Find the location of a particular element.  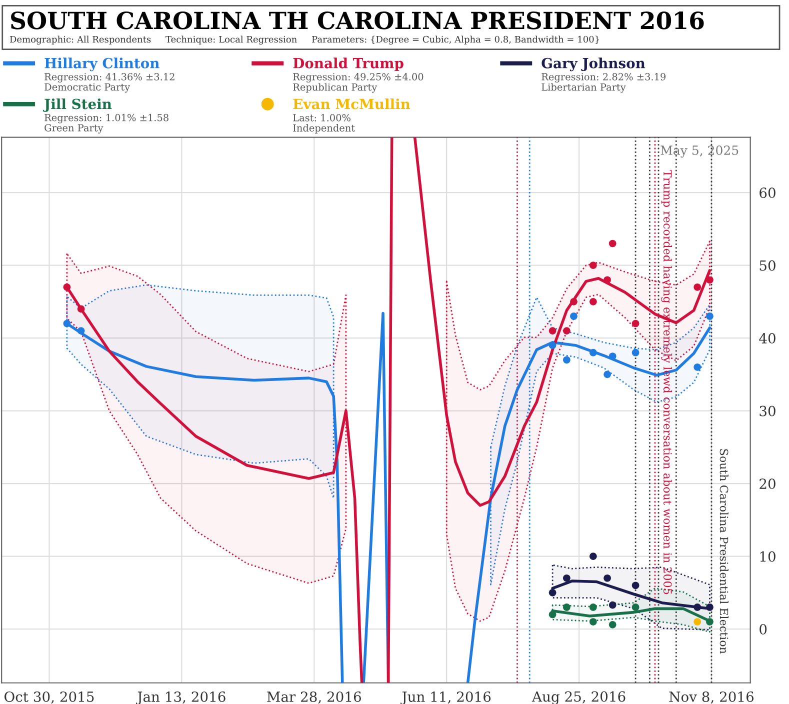

y-tick-label: 20 is located at coordinates (768, 484).